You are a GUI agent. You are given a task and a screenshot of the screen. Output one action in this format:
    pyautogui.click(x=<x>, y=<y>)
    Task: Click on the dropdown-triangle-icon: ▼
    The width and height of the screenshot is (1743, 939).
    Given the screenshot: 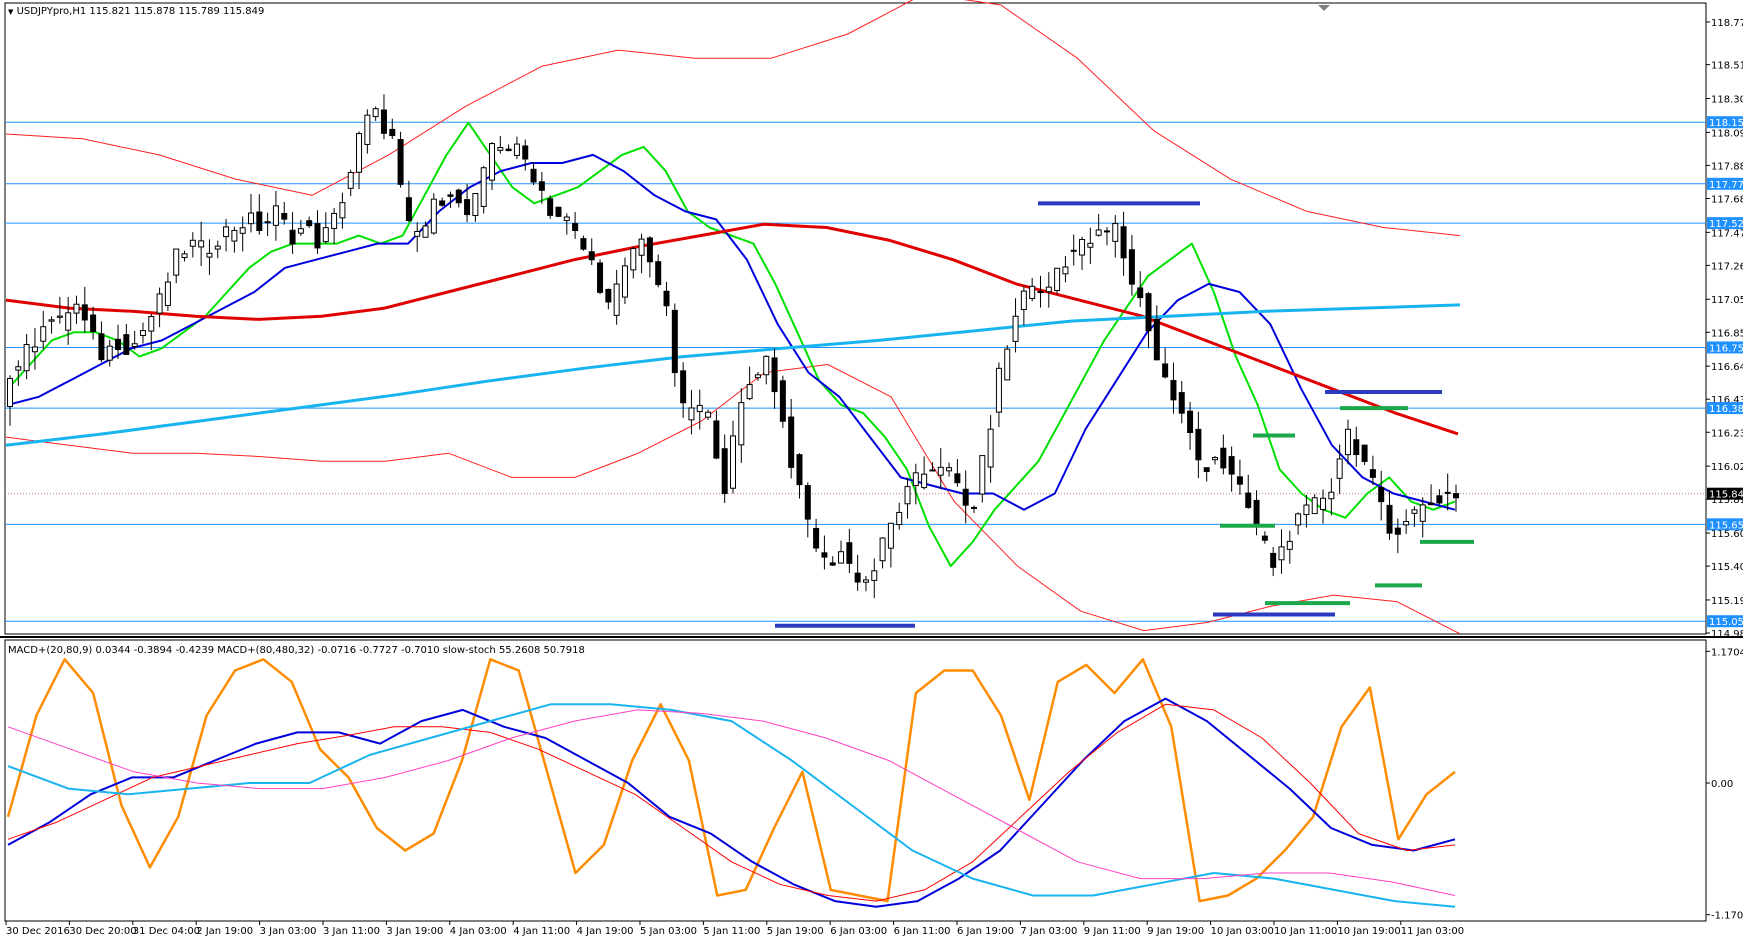 What is the action you would take?
    pyautogui.click(x=11, y=12)
    